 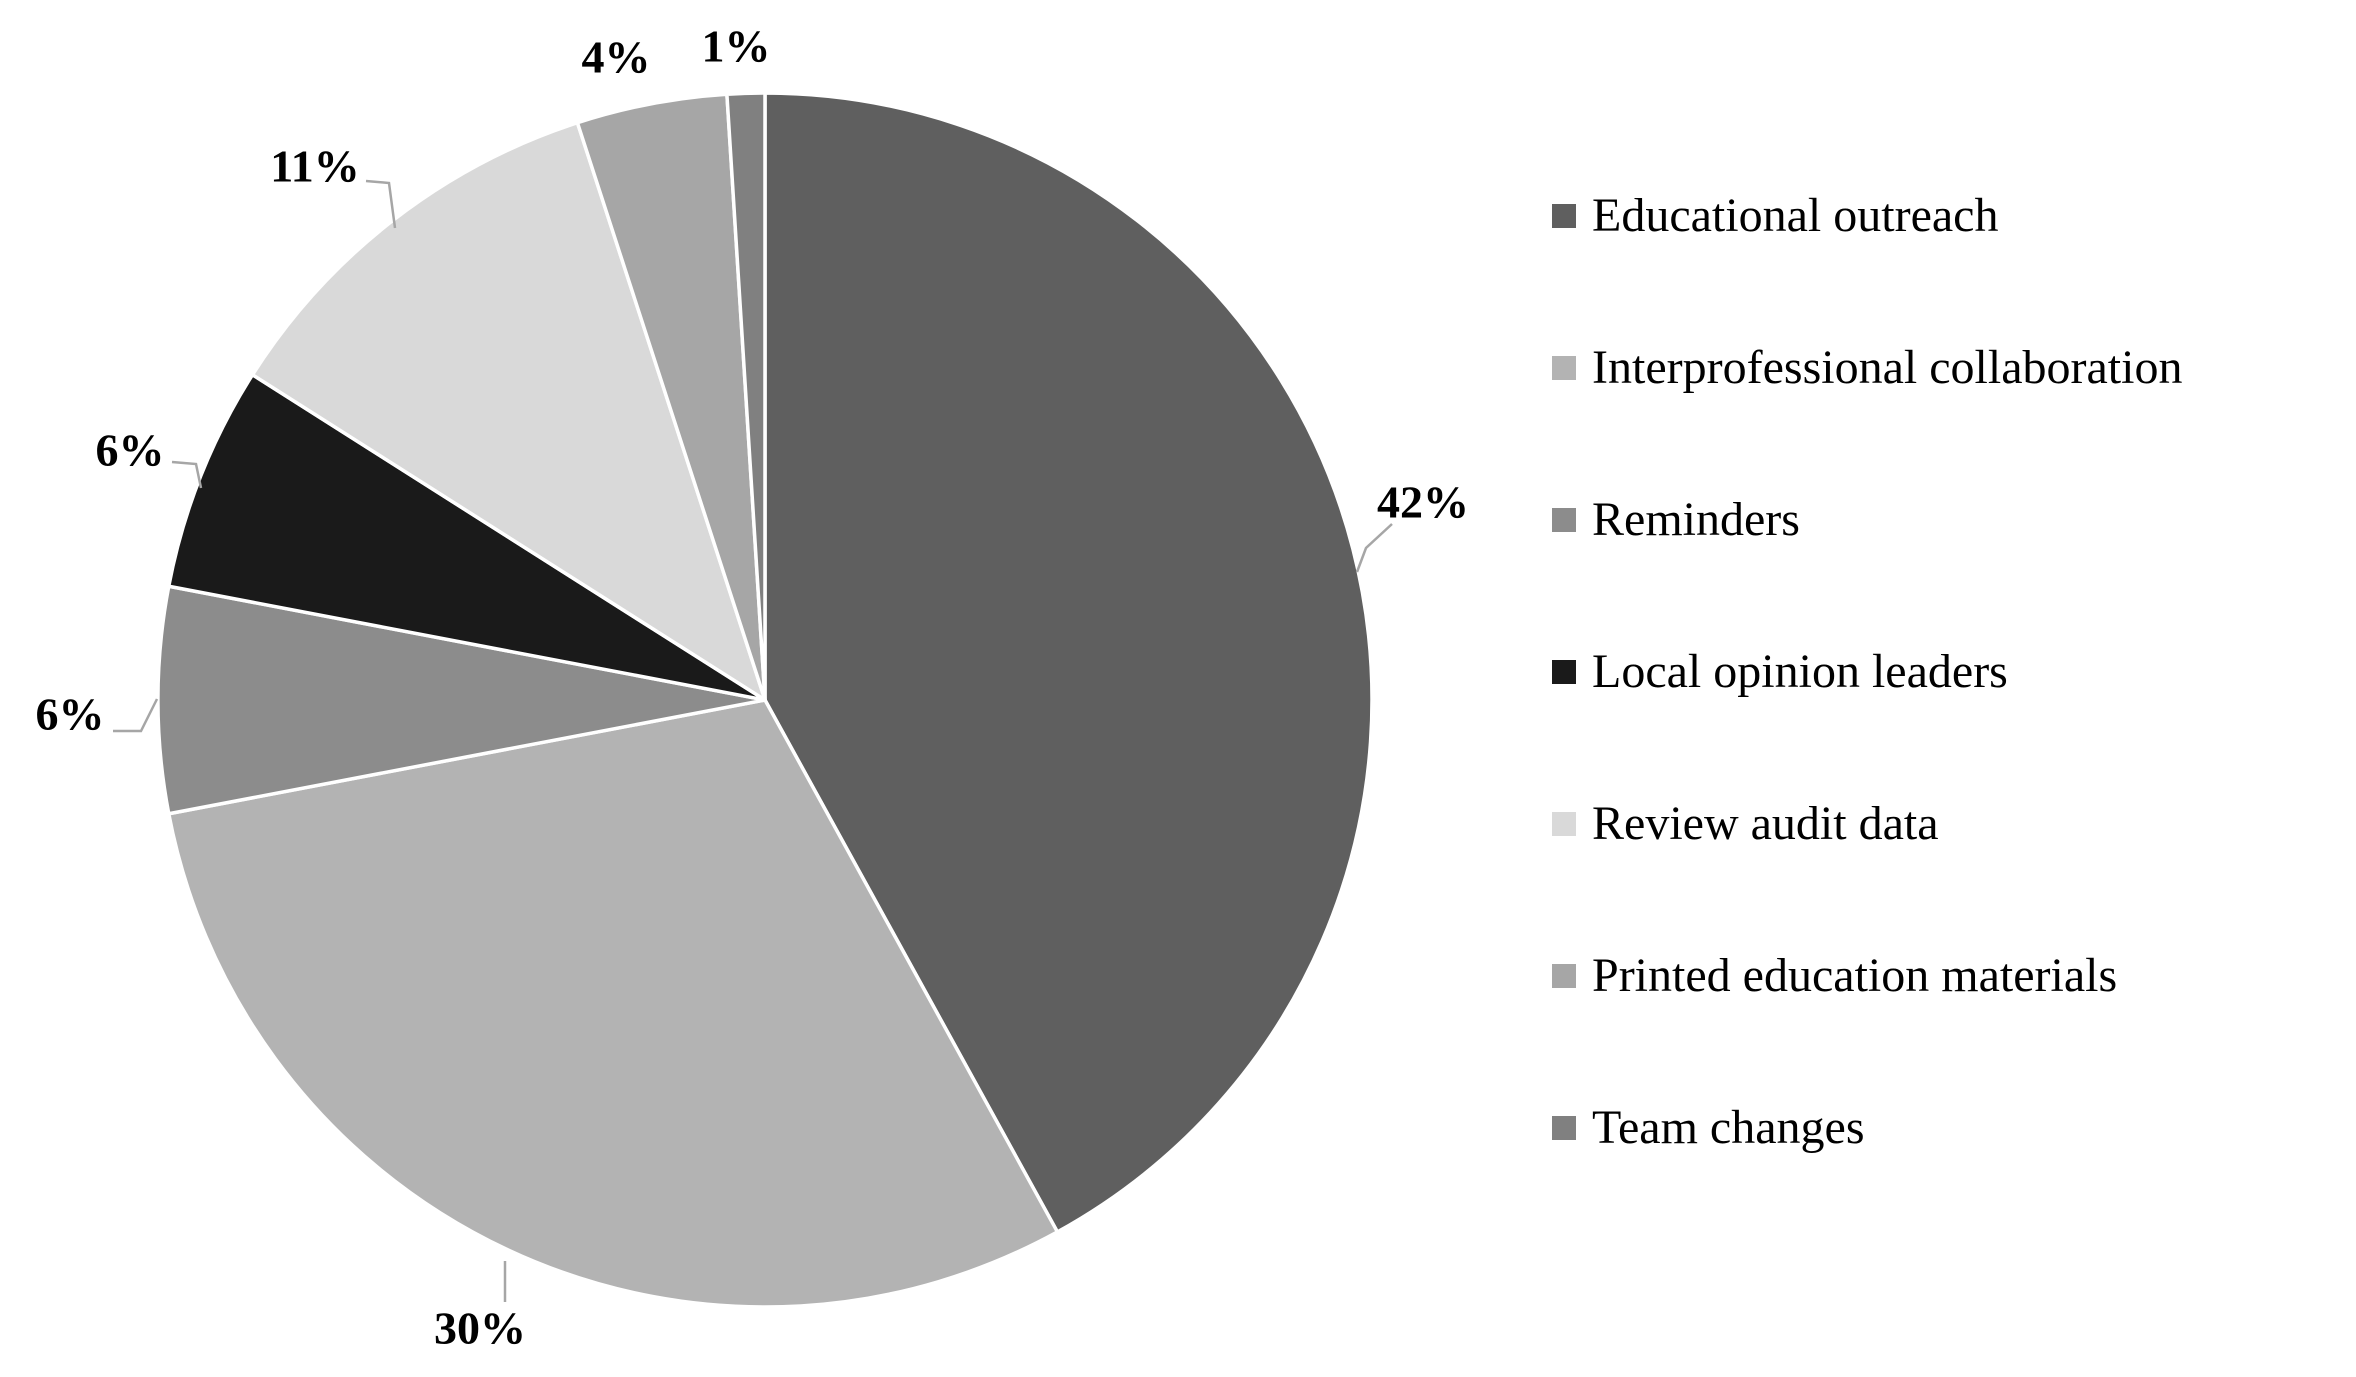 I want to click on pie-slice-local-opinion-leaders, so click(x=467, y=537).